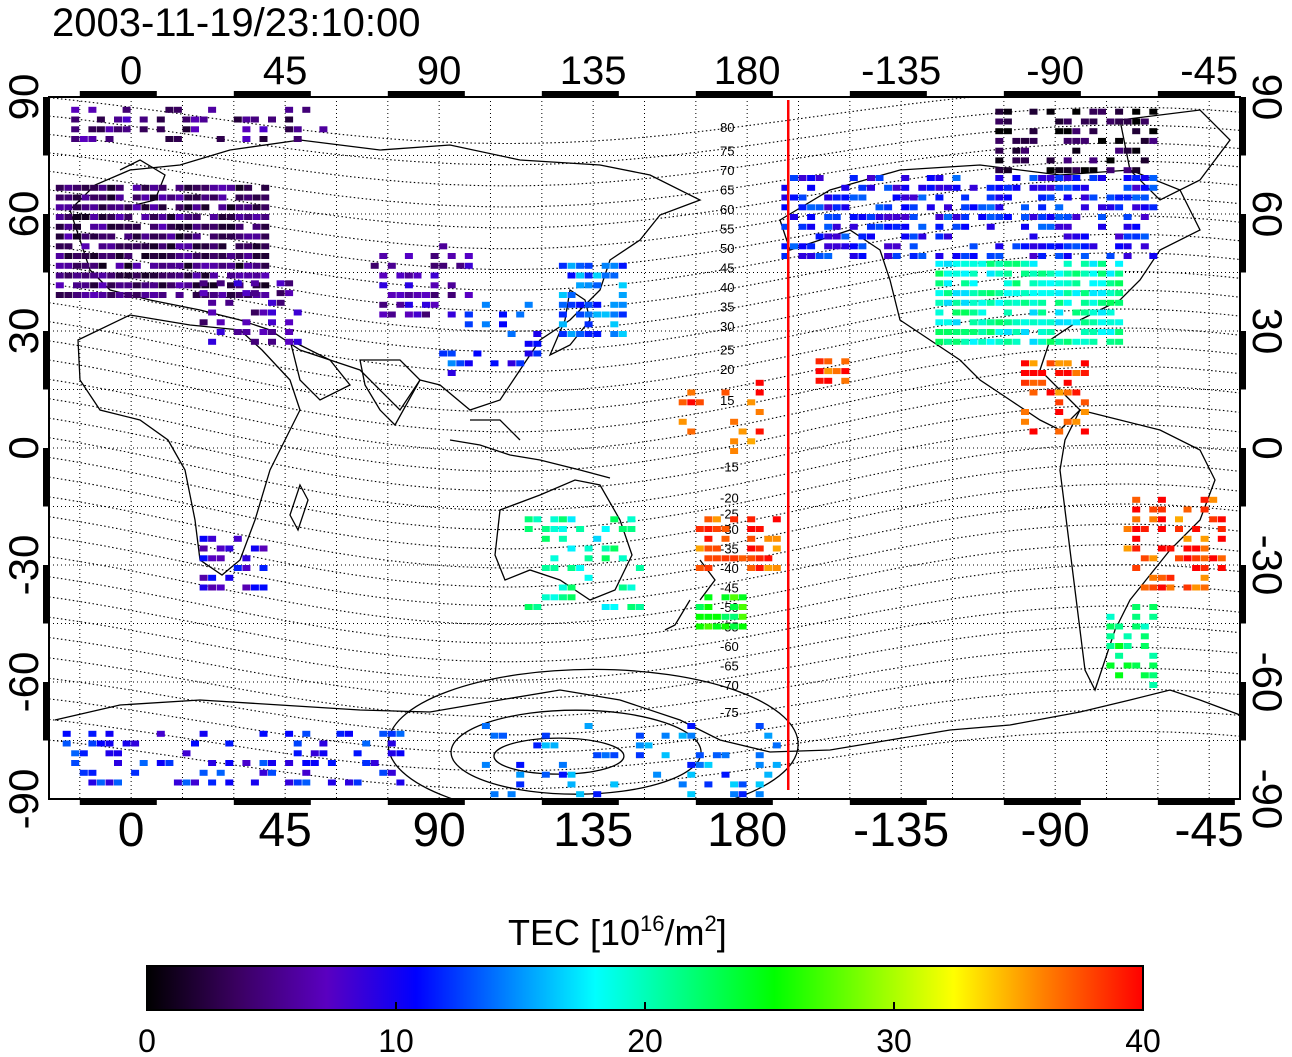 The width and height of the screenshot is (1292, 1057). Describe the element at coordinates (644, 175) in the screenshot. I see `magnetic-contour` at that location.